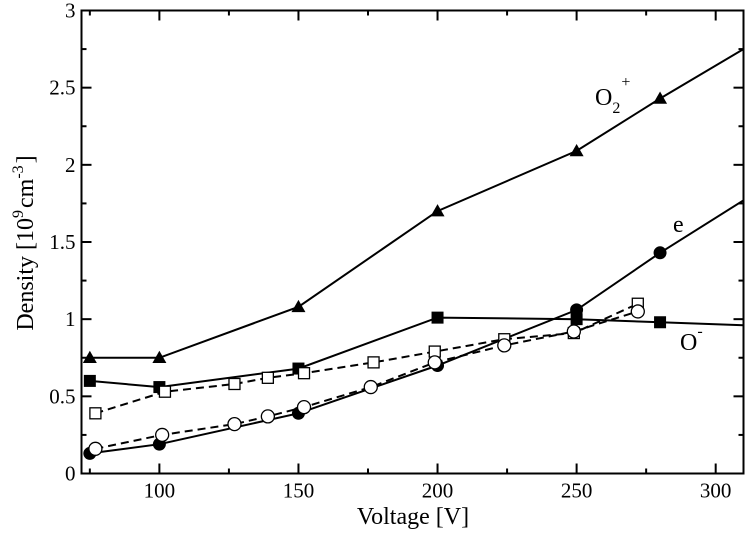  I want to click on x-tick-label: 100, so click(160, 491).